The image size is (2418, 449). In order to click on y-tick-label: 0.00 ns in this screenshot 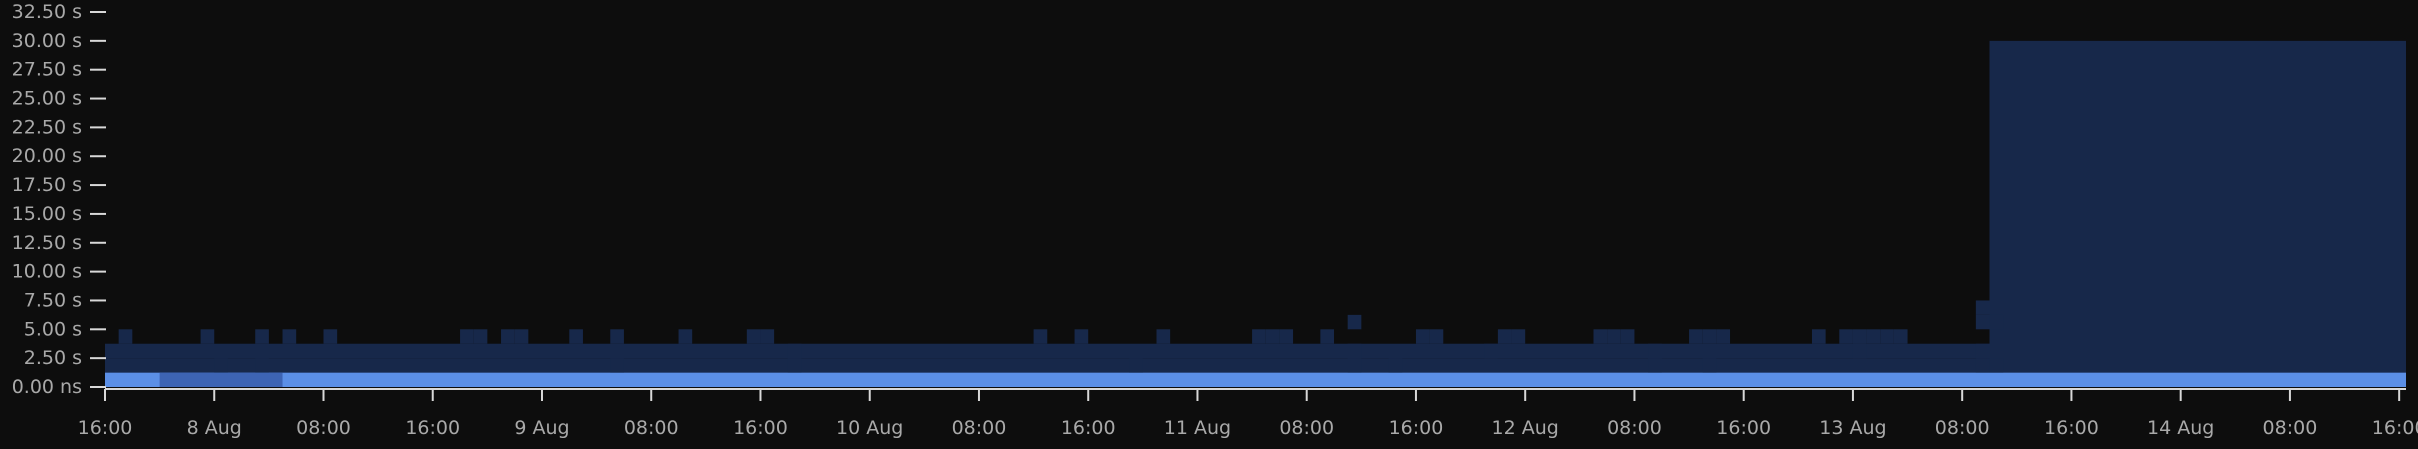, I will do `click(47, 387)`.